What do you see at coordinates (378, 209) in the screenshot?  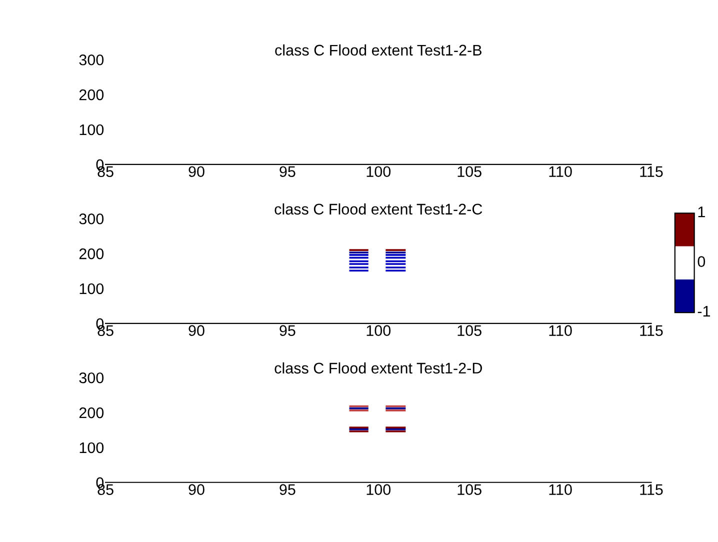 I see `chart-title: class C Flood extent Test1-2-C` at bounding box center [378, 209].